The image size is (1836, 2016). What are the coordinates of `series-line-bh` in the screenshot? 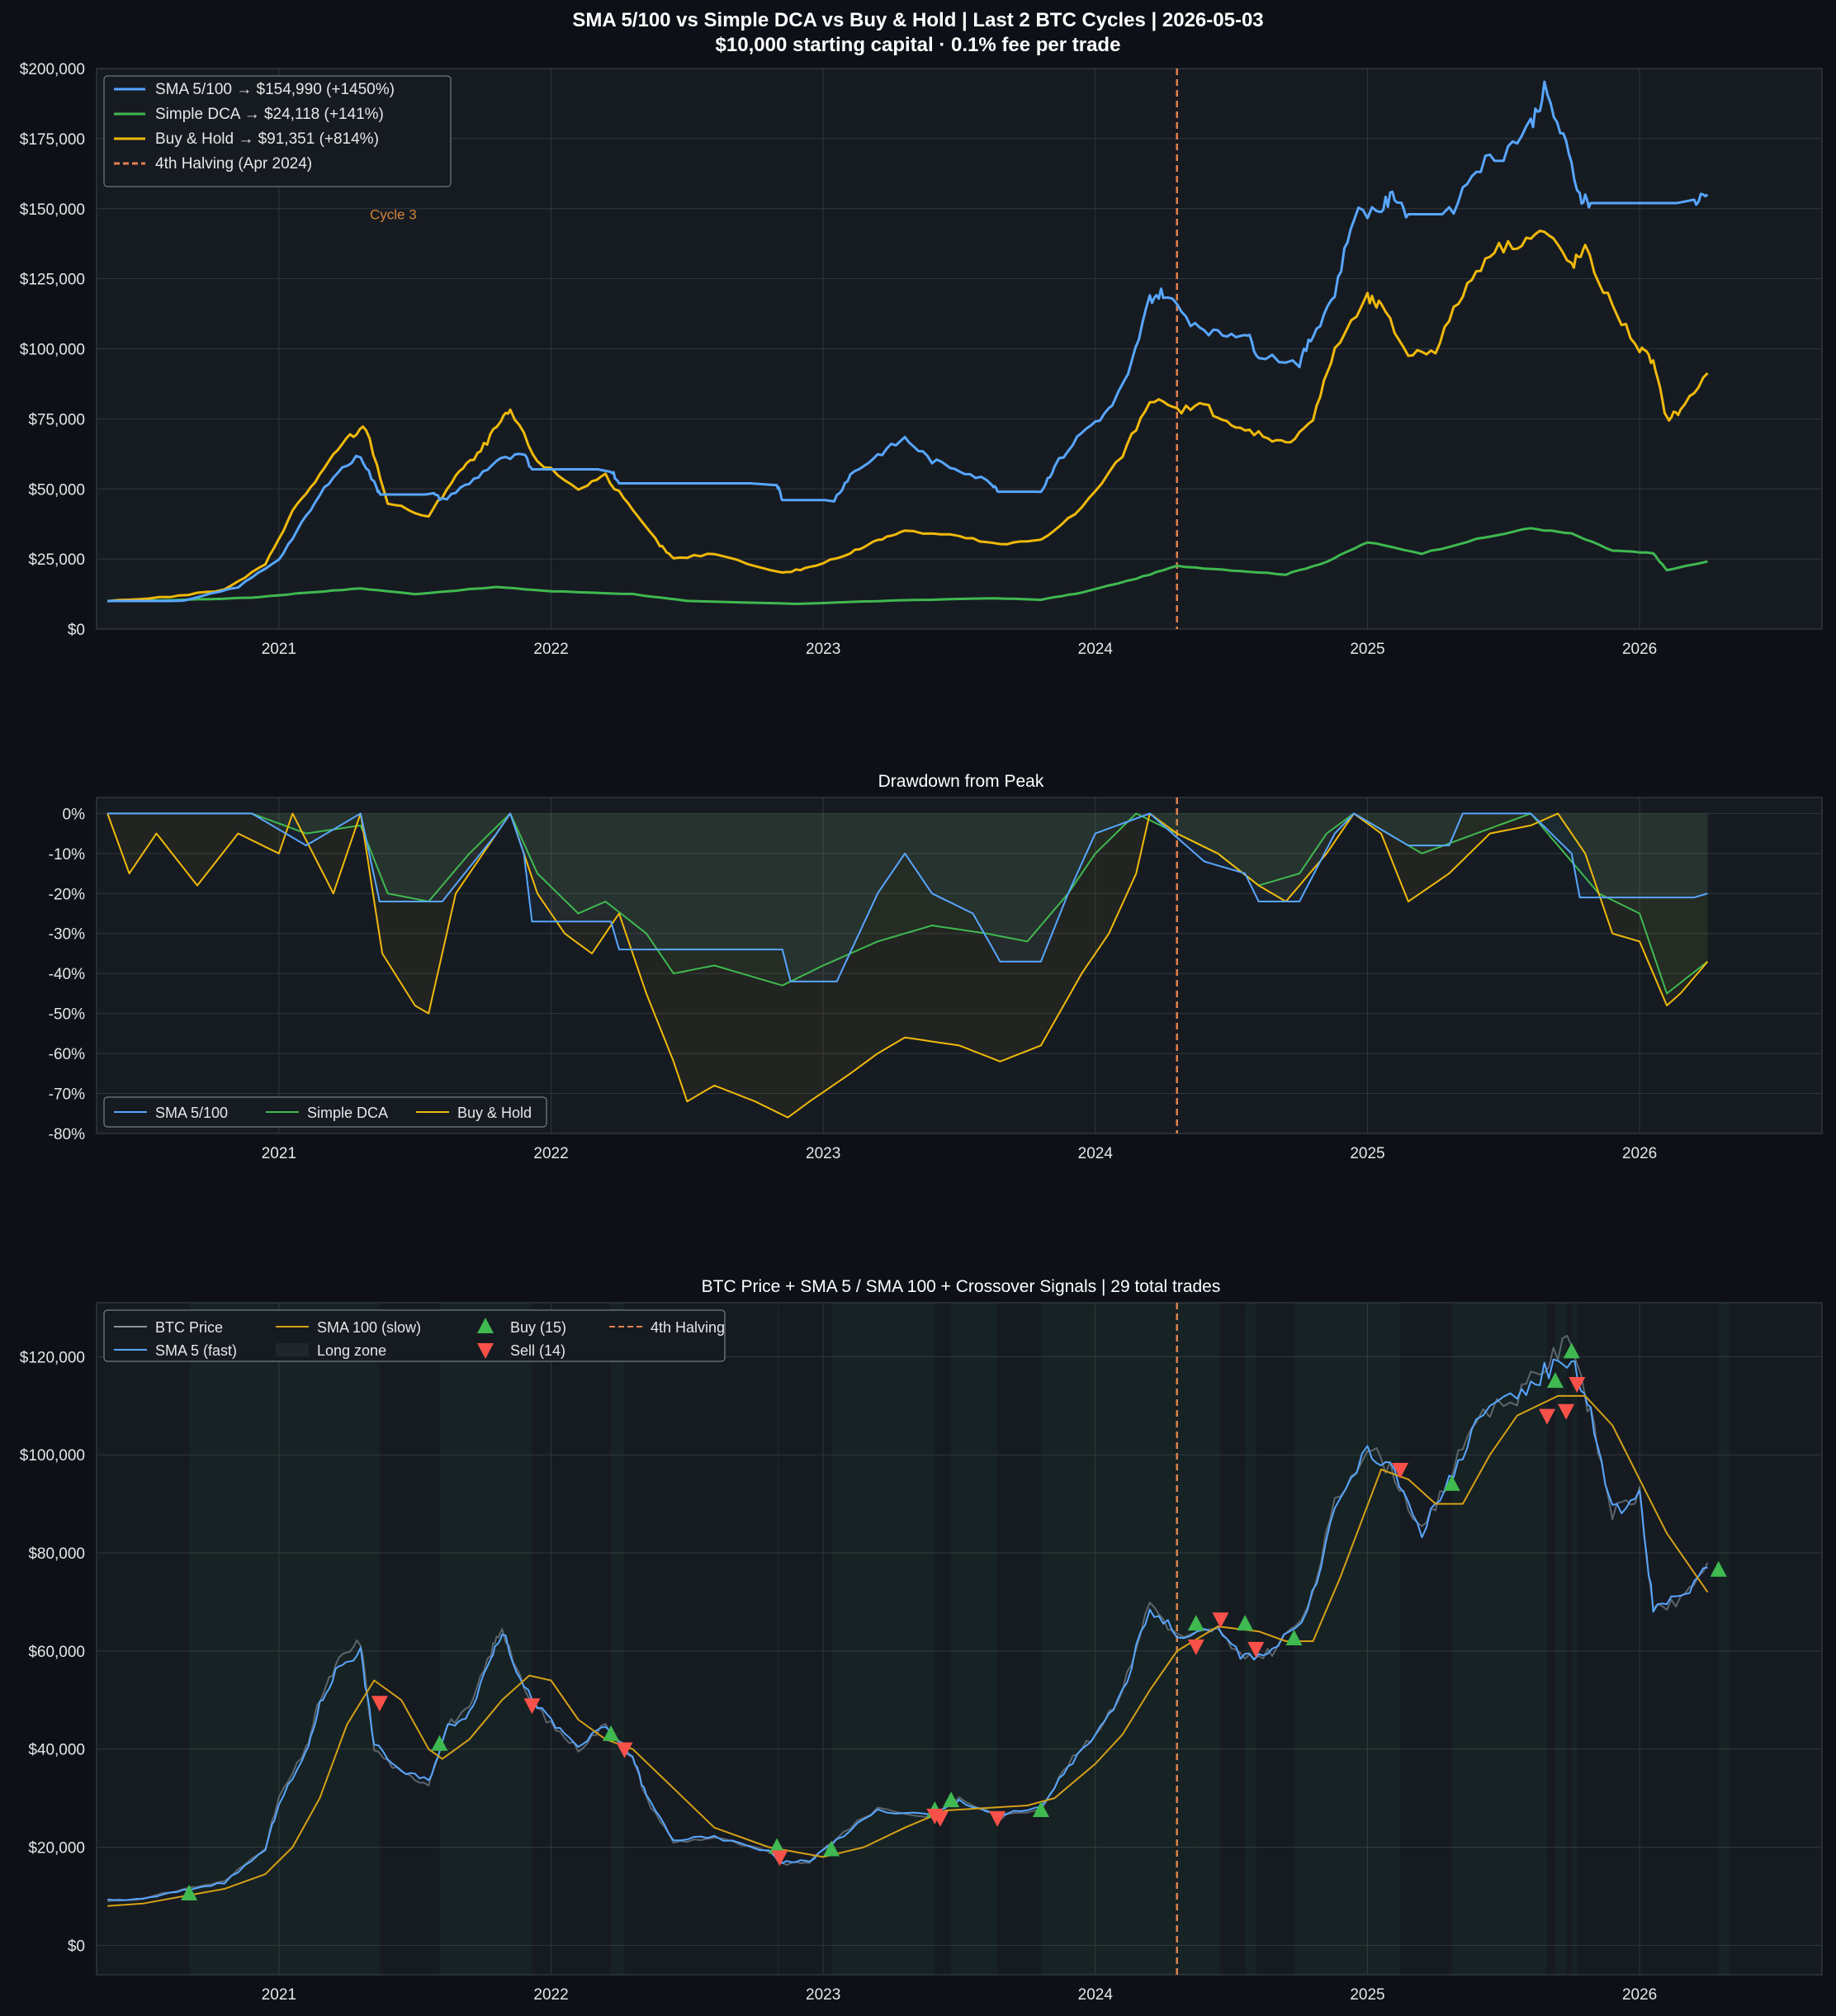 It's located at (908, 965).